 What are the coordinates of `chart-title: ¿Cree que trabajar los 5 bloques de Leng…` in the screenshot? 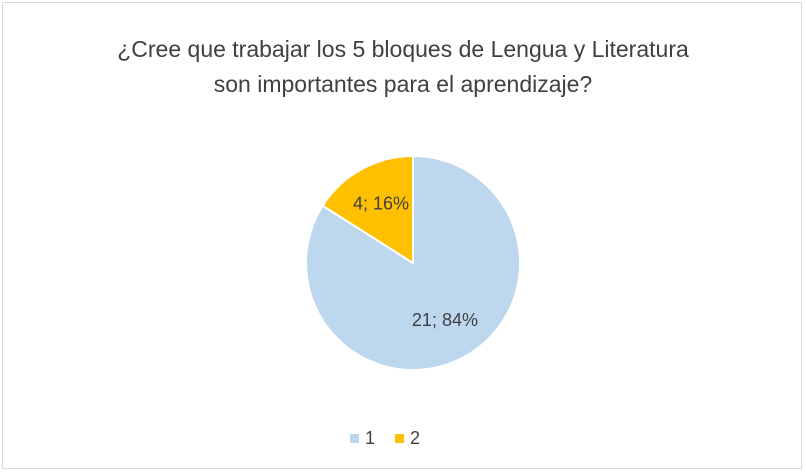 It's located at (403, 66).